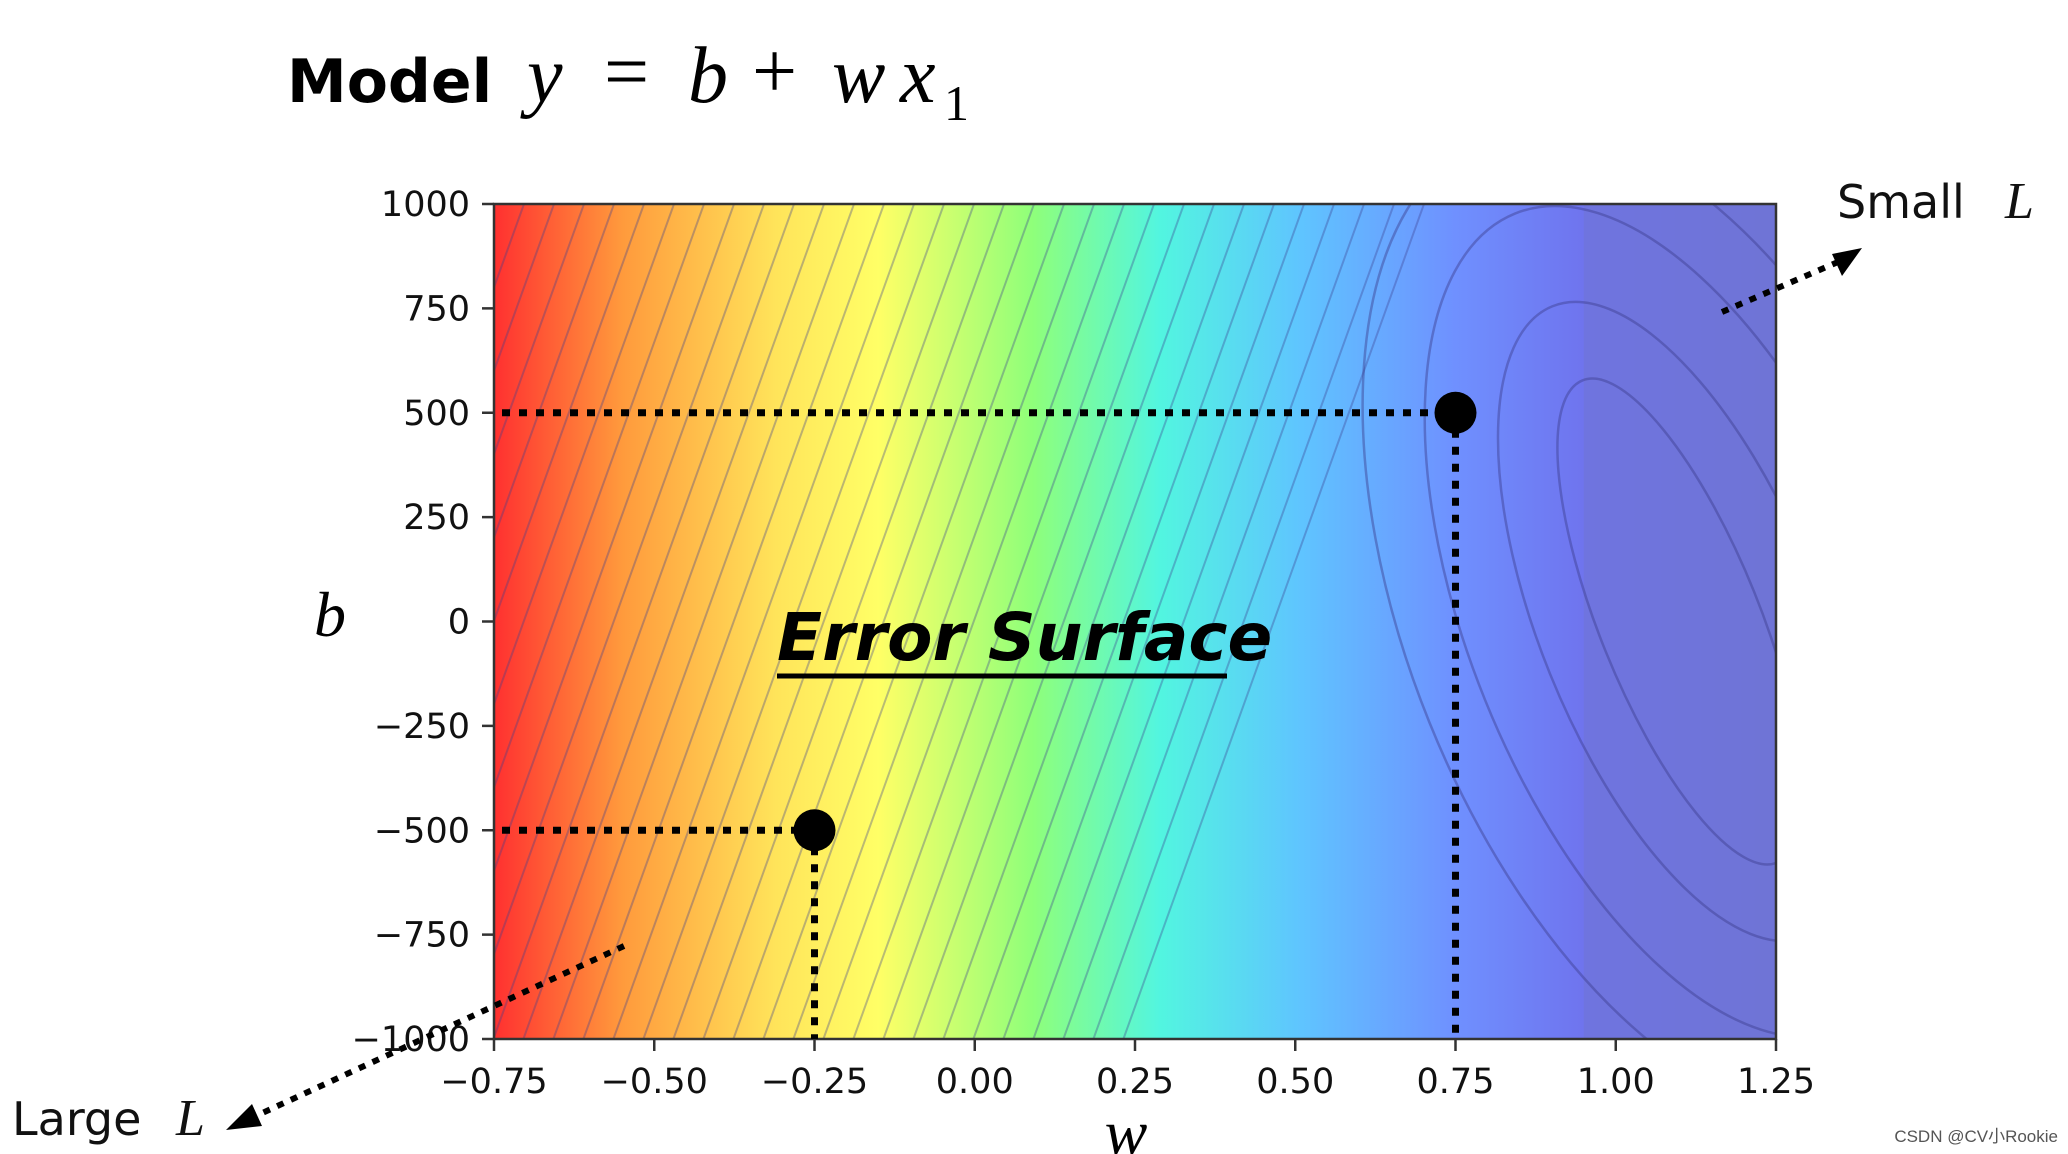  I want to click on error-surface-label: Error Surface, so click(1024, 637).